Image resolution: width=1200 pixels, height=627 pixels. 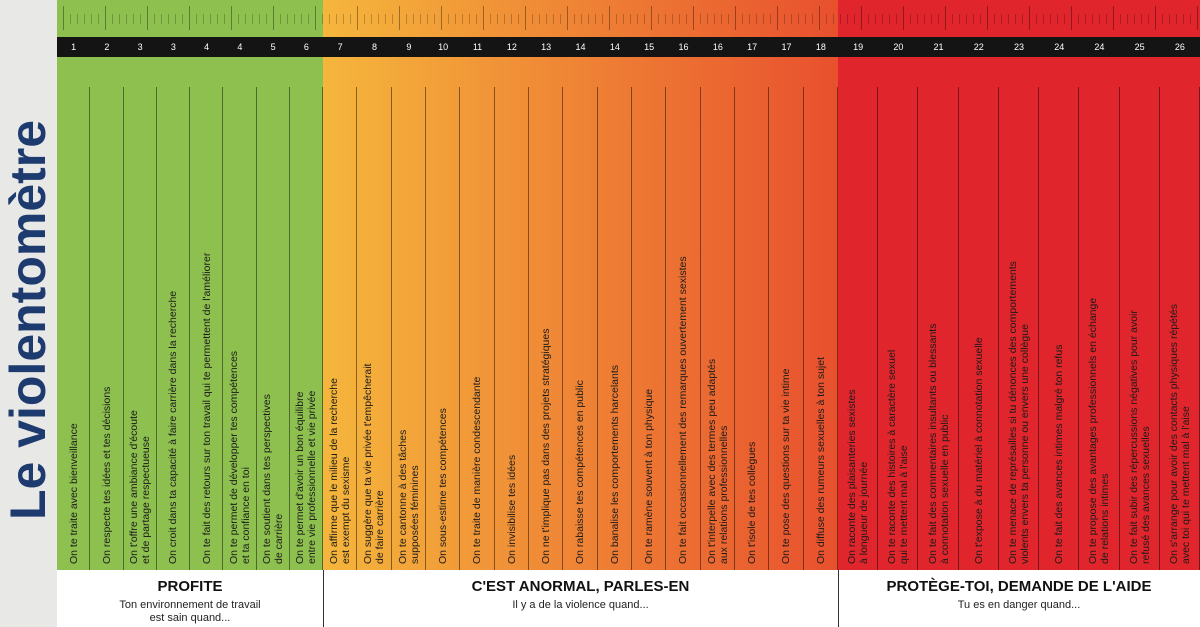 I want to click on scale-number: 23, so click(x=1018, y=47).